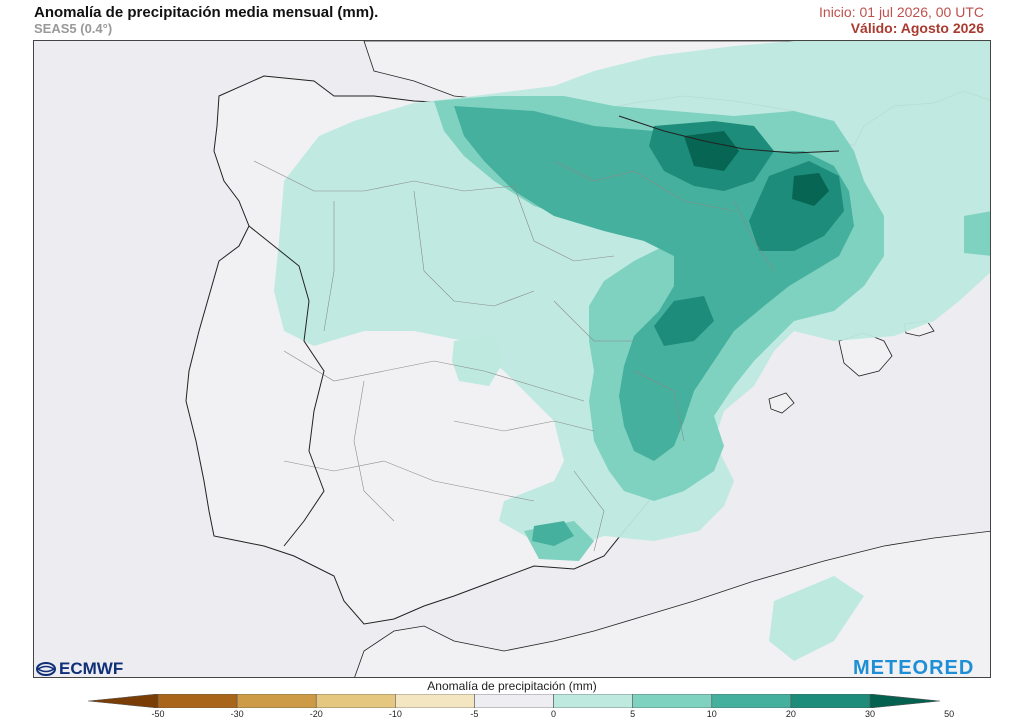  What do you see at coordinates (512, 715) in the screenshot?
I see `legend-ticks: -50 -30 -20 -10 -5 0 5 10 20 30 50` at bounding box center [512, 715].